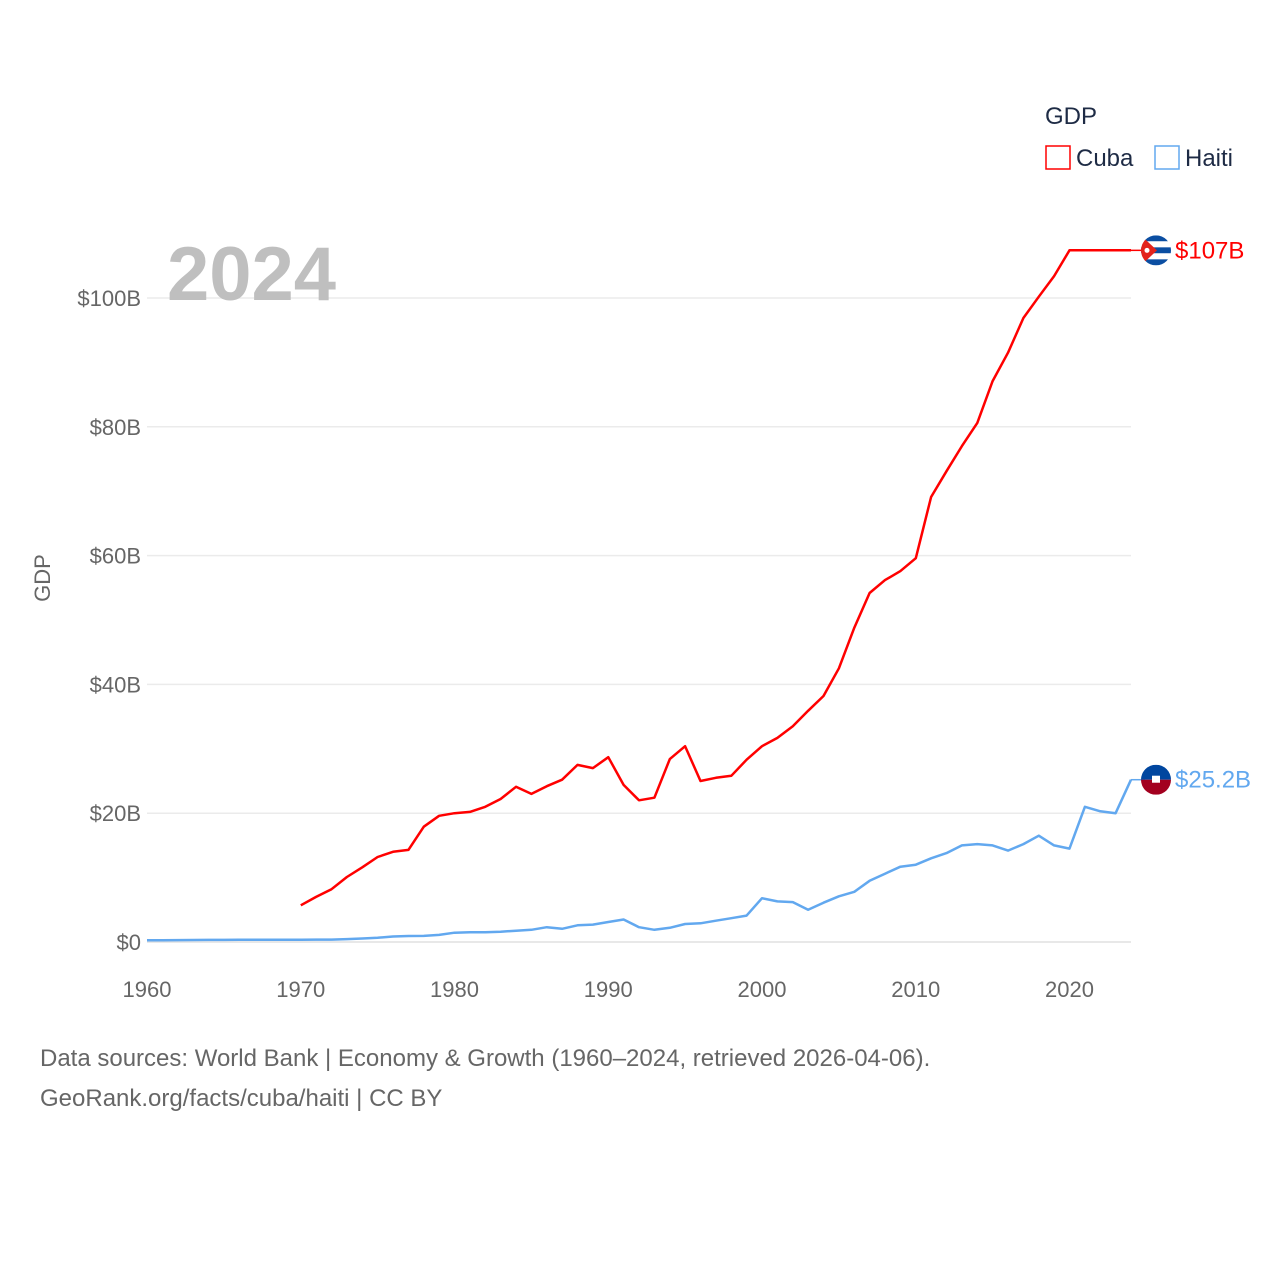 Image resolution: width=1280 pixels, height=1280 pixels. Describe the element at coordinates (1058, 157) in the screenshot. I see `legend-swatch-cuba` at that location.